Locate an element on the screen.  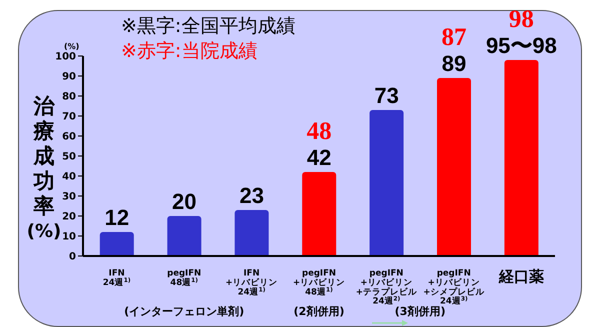
annotation: ※赤字:当院成績 is located at coordinates (189, 51).